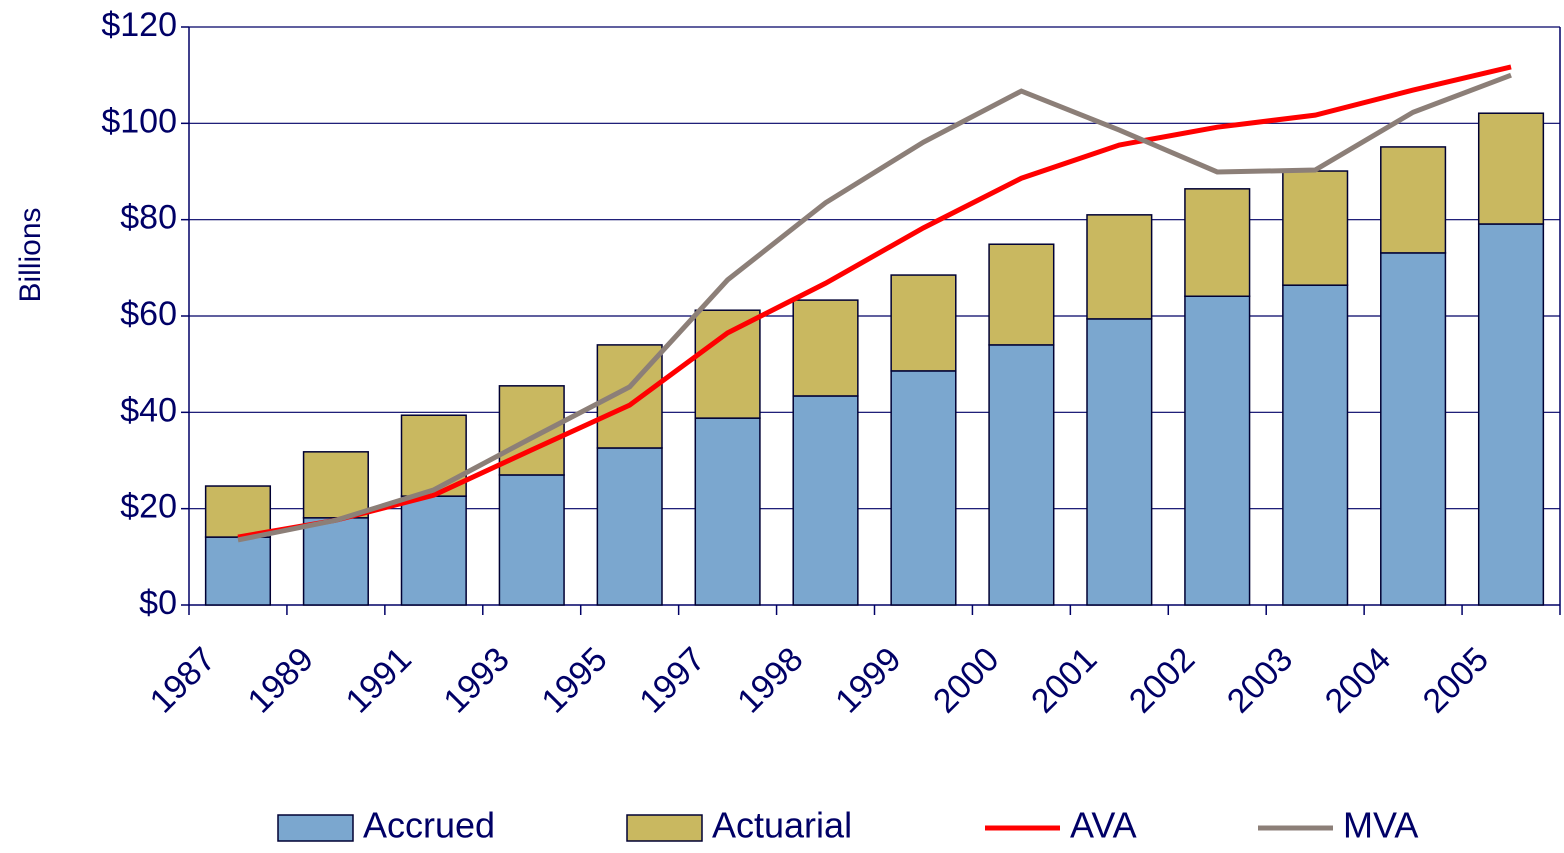 This screenshot has height=853, width=1564. I want to click on y-tick-label: $20, so click(148, 507).